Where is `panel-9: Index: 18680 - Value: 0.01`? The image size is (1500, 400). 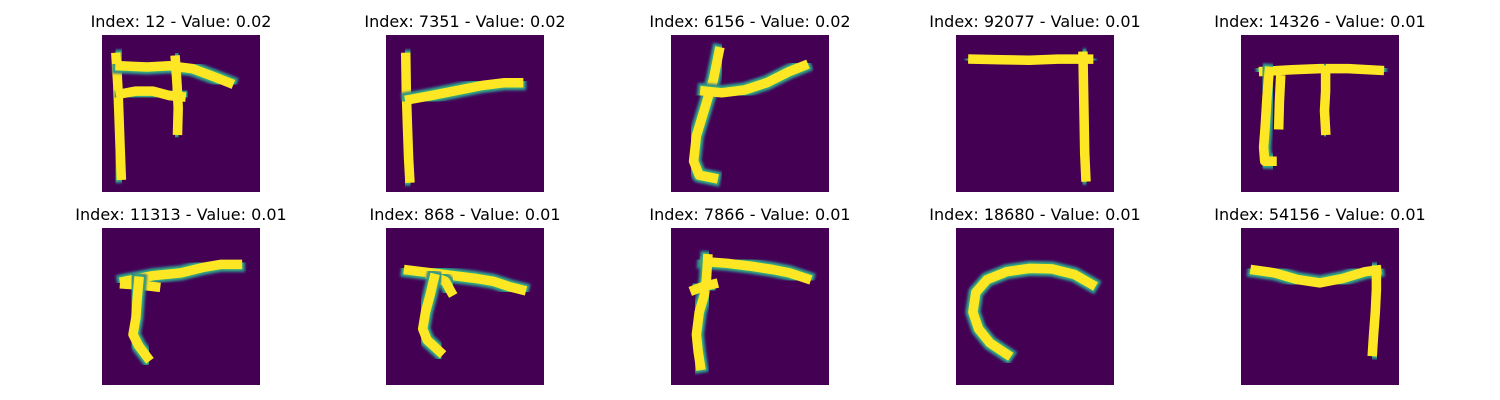
panel-9: Index: 18680 - Value: 0.01 is located at coordinates (1035, 295).